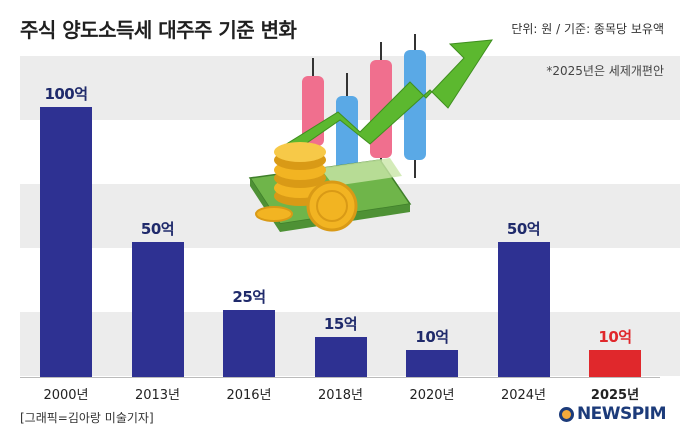 Image resolution: width=680 pixels, height=442 pixels. I want to click on newspim-logo: NEWSPIM, so click(612, 414).